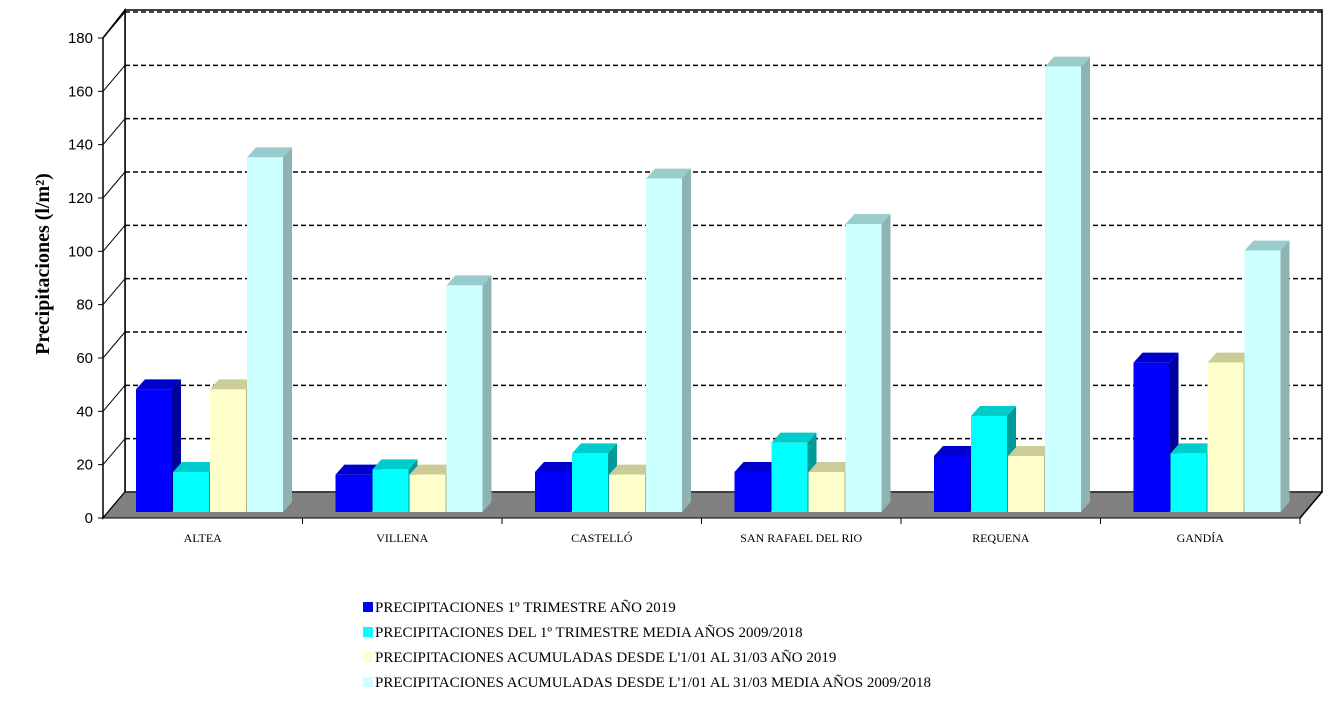 The height and width of the screenshot is (701, 1327). Describe the element at coordinates (80, 145) in the screenshot. I see `y-tick-label: 140` at that location.